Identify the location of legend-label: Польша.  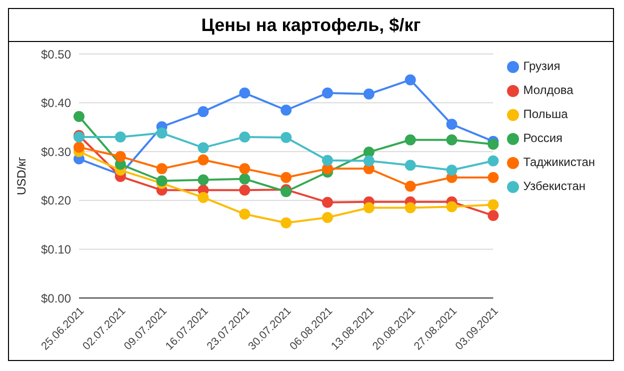
(545, 114).